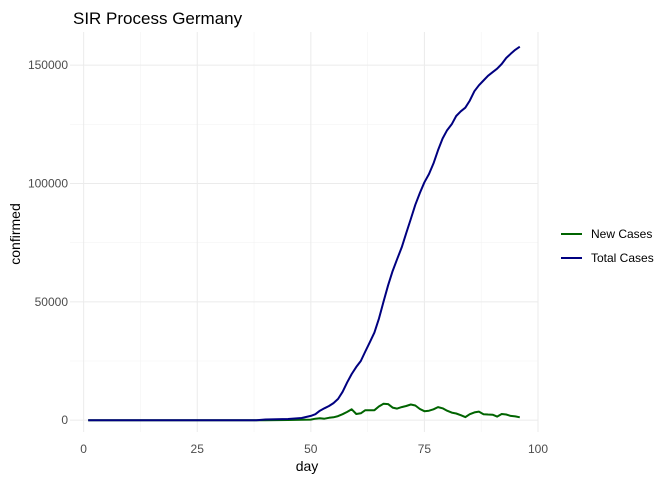  Describe the element at coordinates (48, 183) in the screenshot. I see `y-tick-label: 100000` at that location.